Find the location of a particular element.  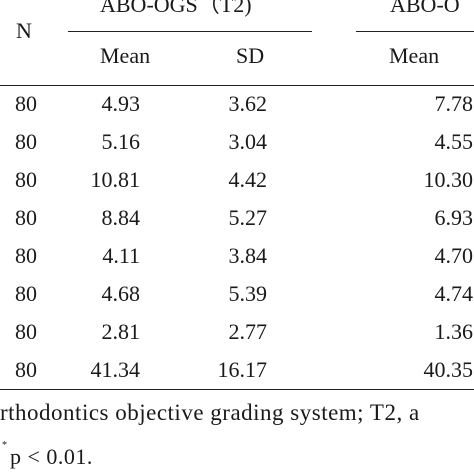

cell-mean-t2: 41.34 is located at coordinates (115, 369).